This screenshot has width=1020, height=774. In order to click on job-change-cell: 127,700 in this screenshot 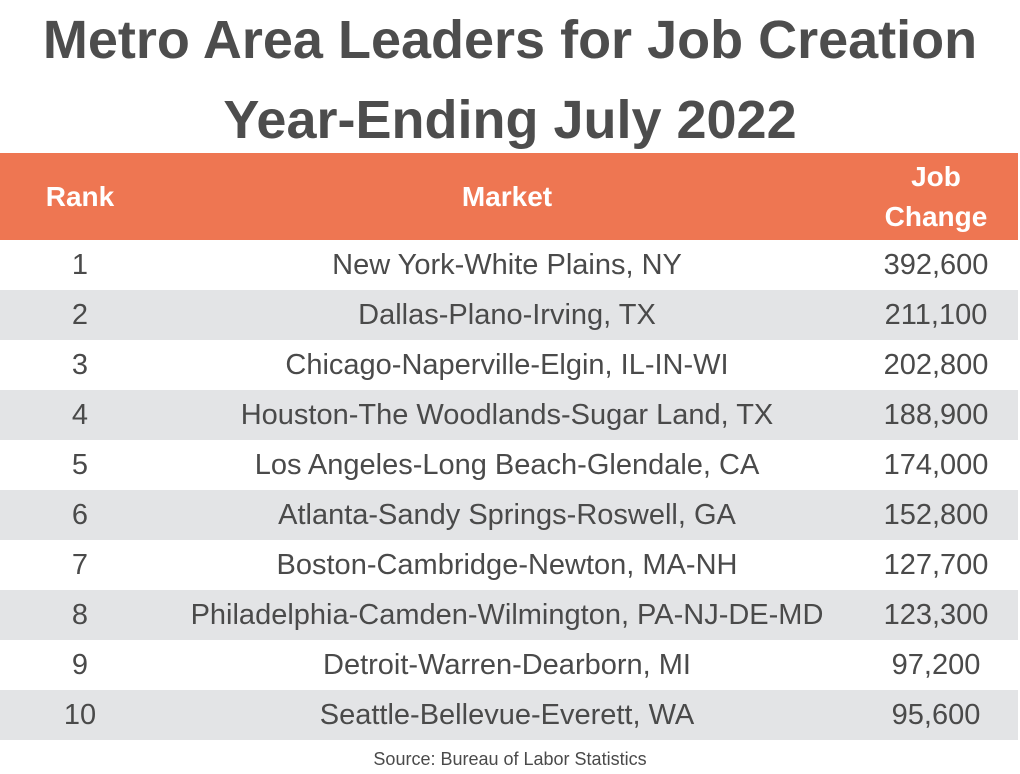, I will do `click(936, 565)`.